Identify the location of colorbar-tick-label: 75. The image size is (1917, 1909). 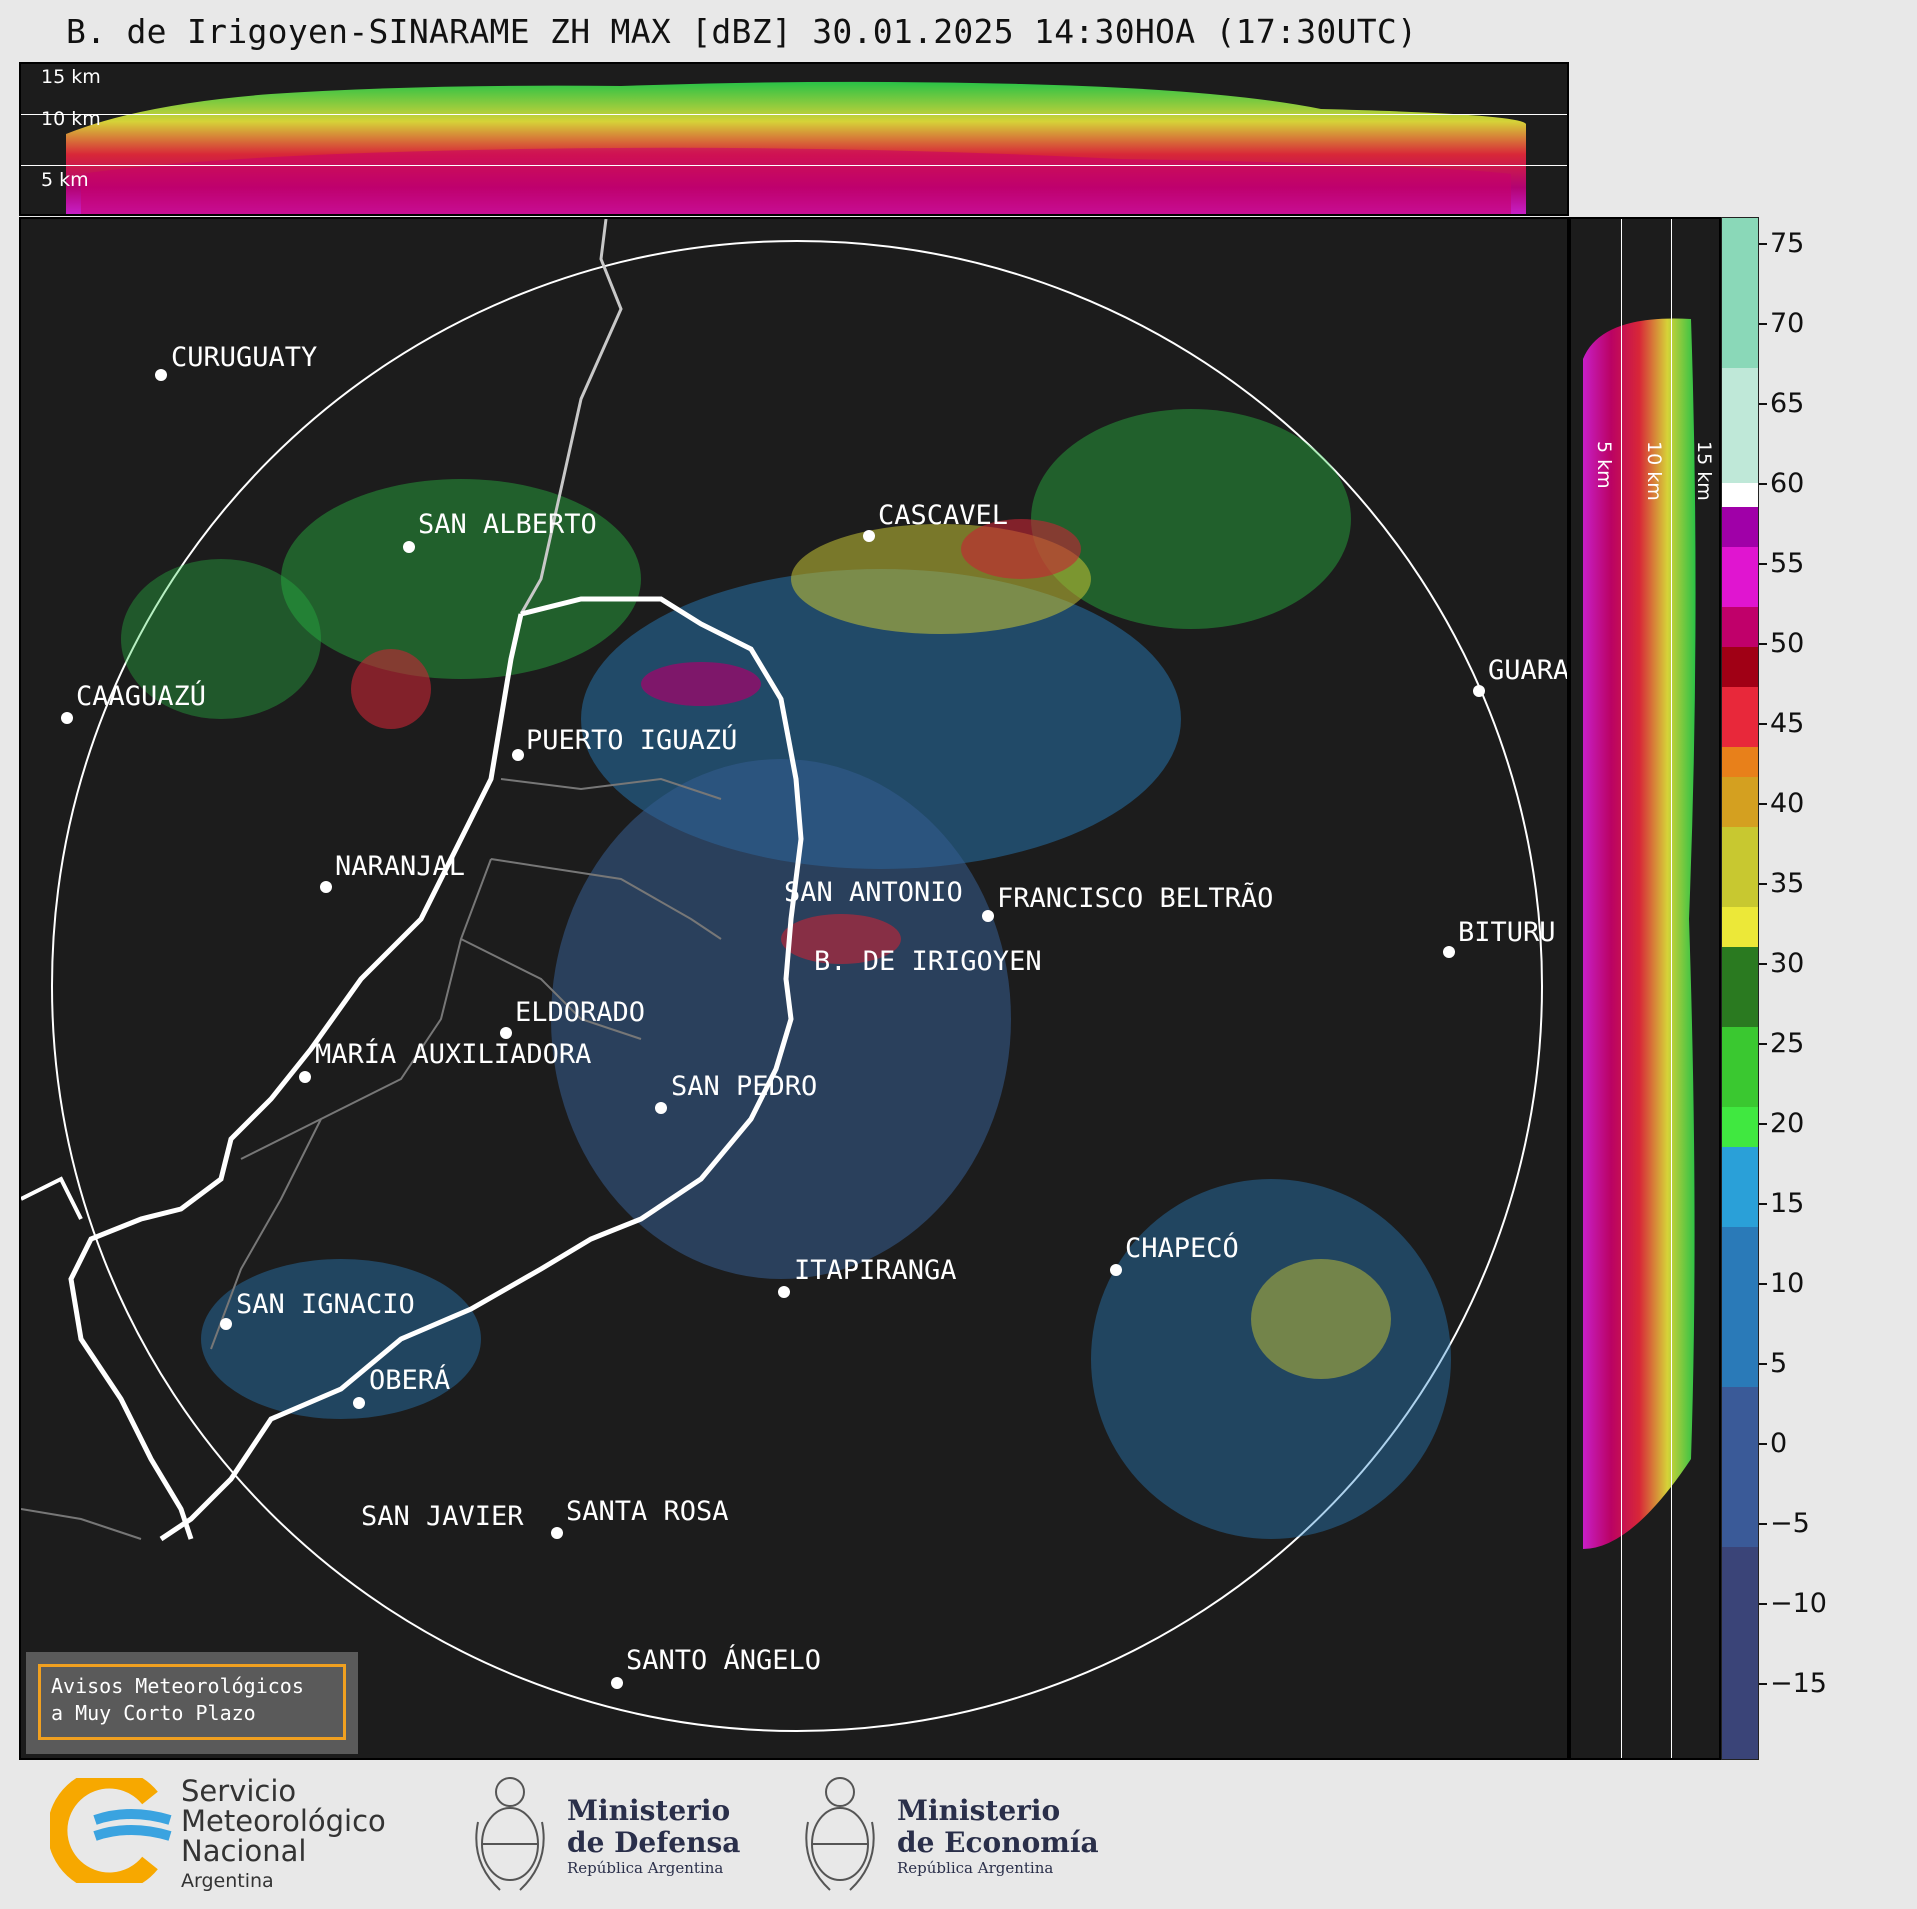
(1787, 243).